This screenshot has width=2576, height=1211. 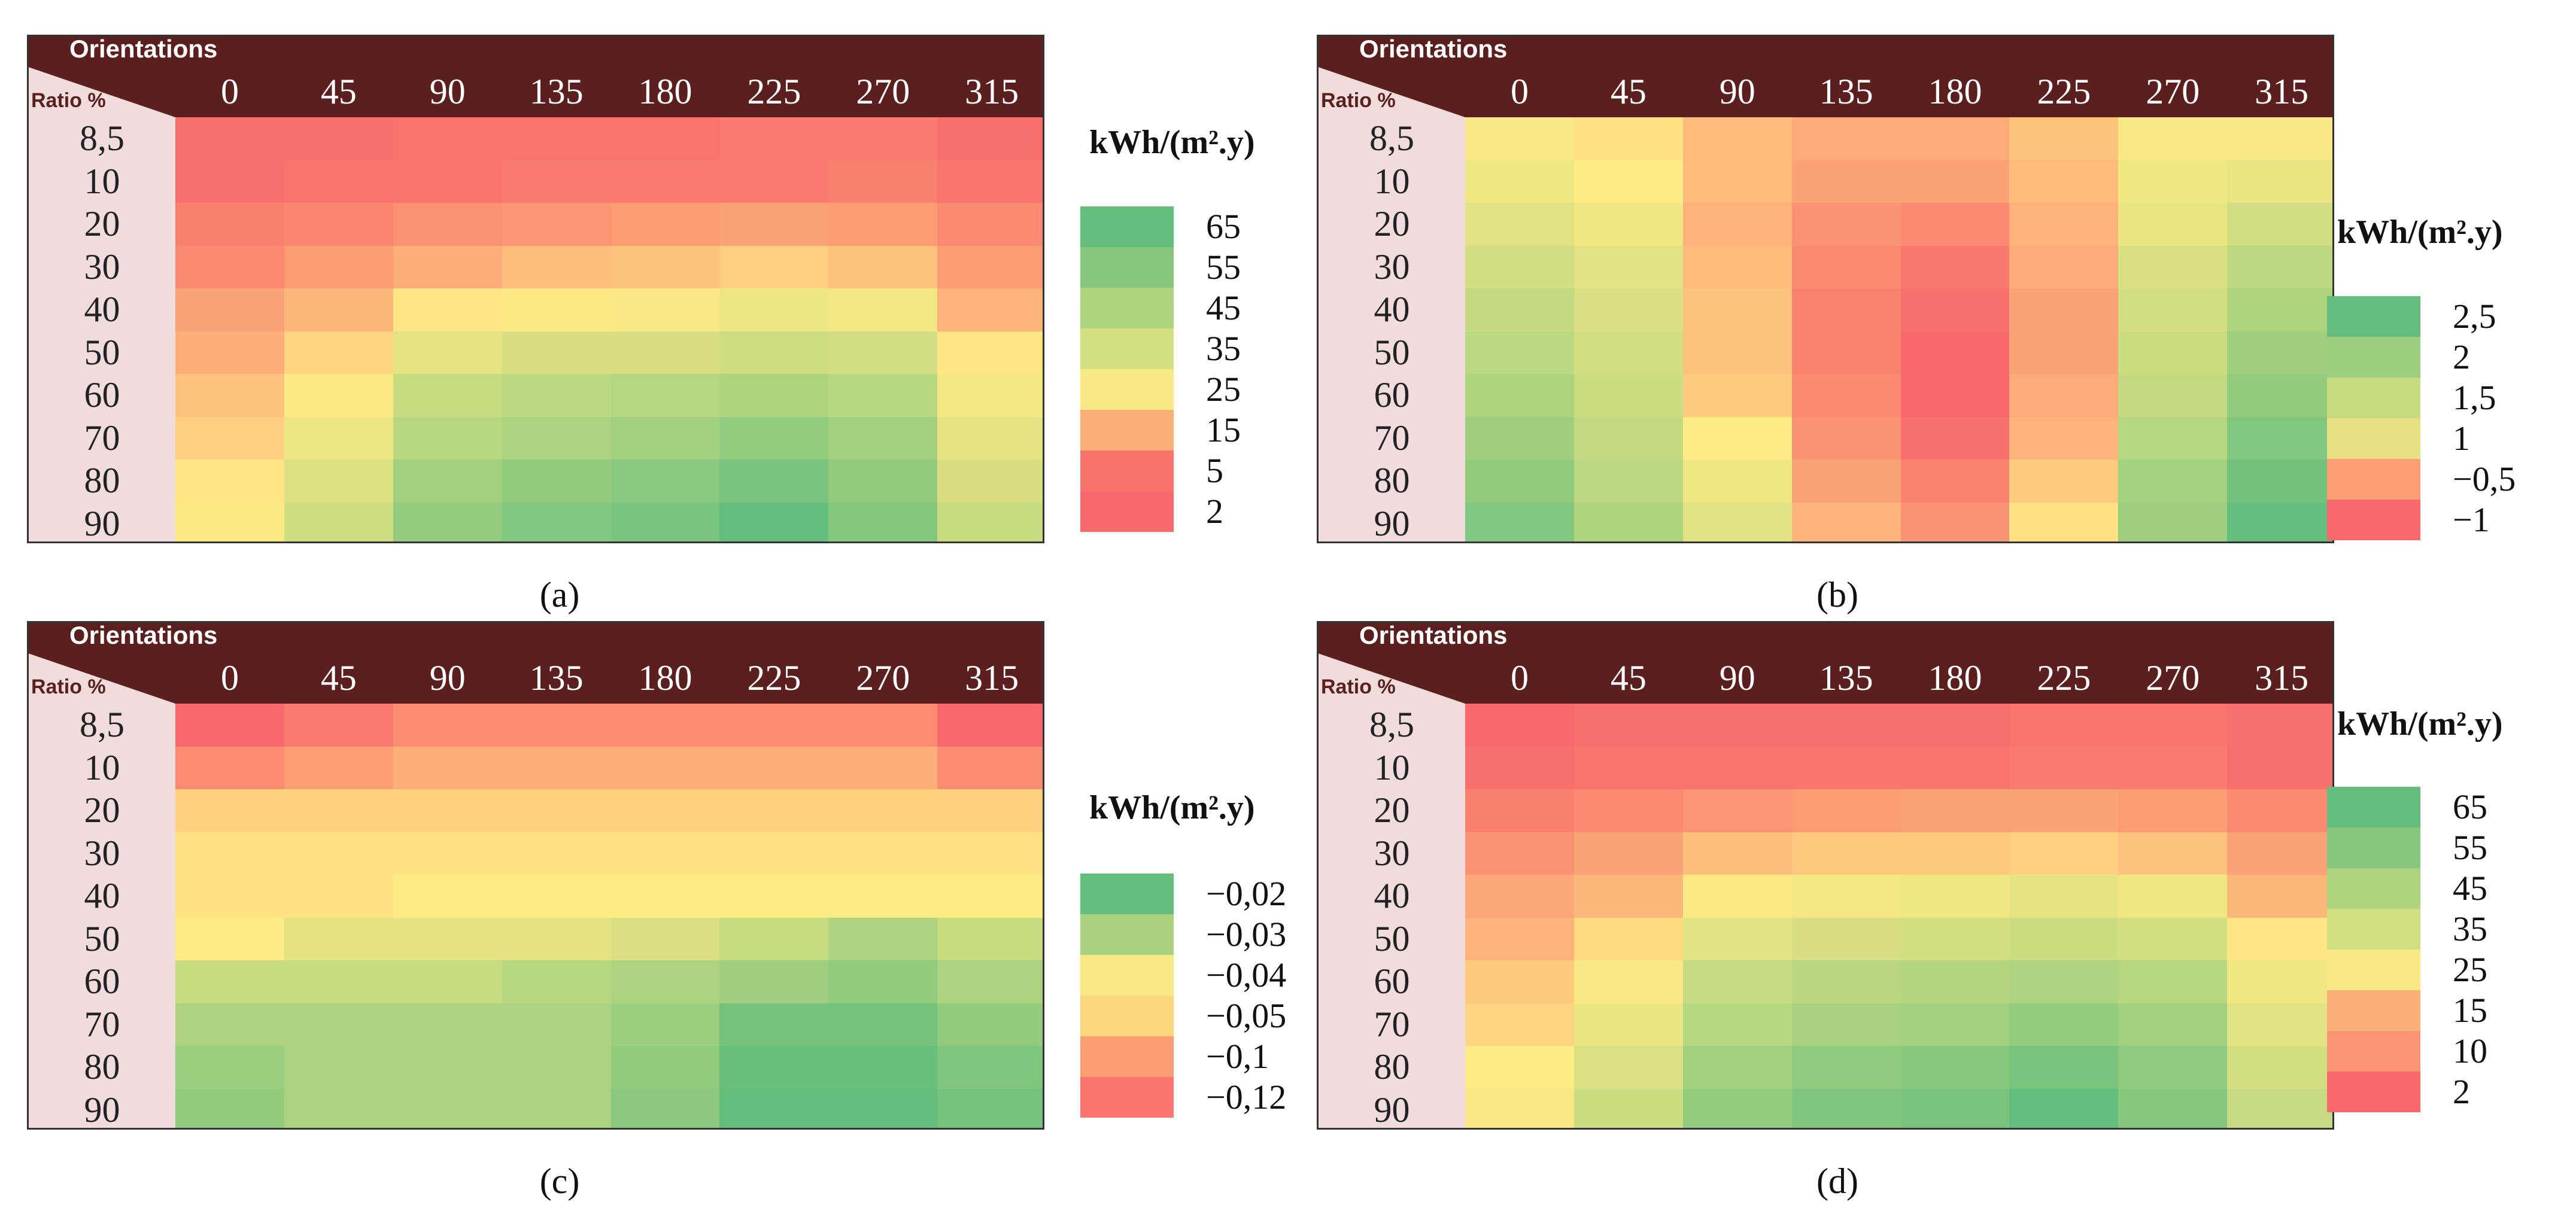 I want to click on row-header: 10, so click(x=102, y=767).